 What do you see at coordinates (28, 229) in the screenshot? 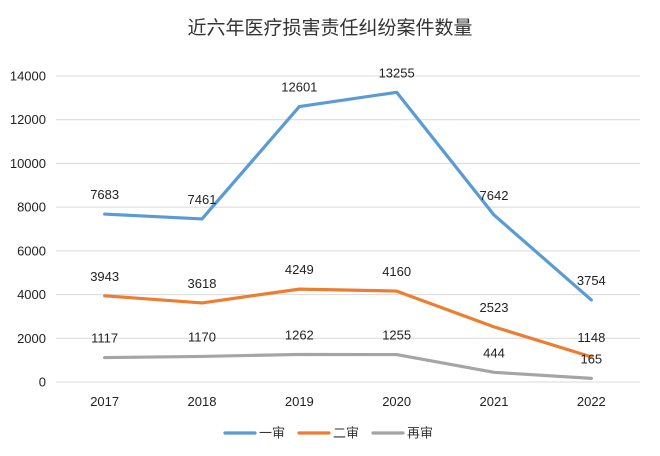
I see `y-axis: 0 2000 4000 6000 8000 10000 12000 14000` at bounding box center [28, 229].